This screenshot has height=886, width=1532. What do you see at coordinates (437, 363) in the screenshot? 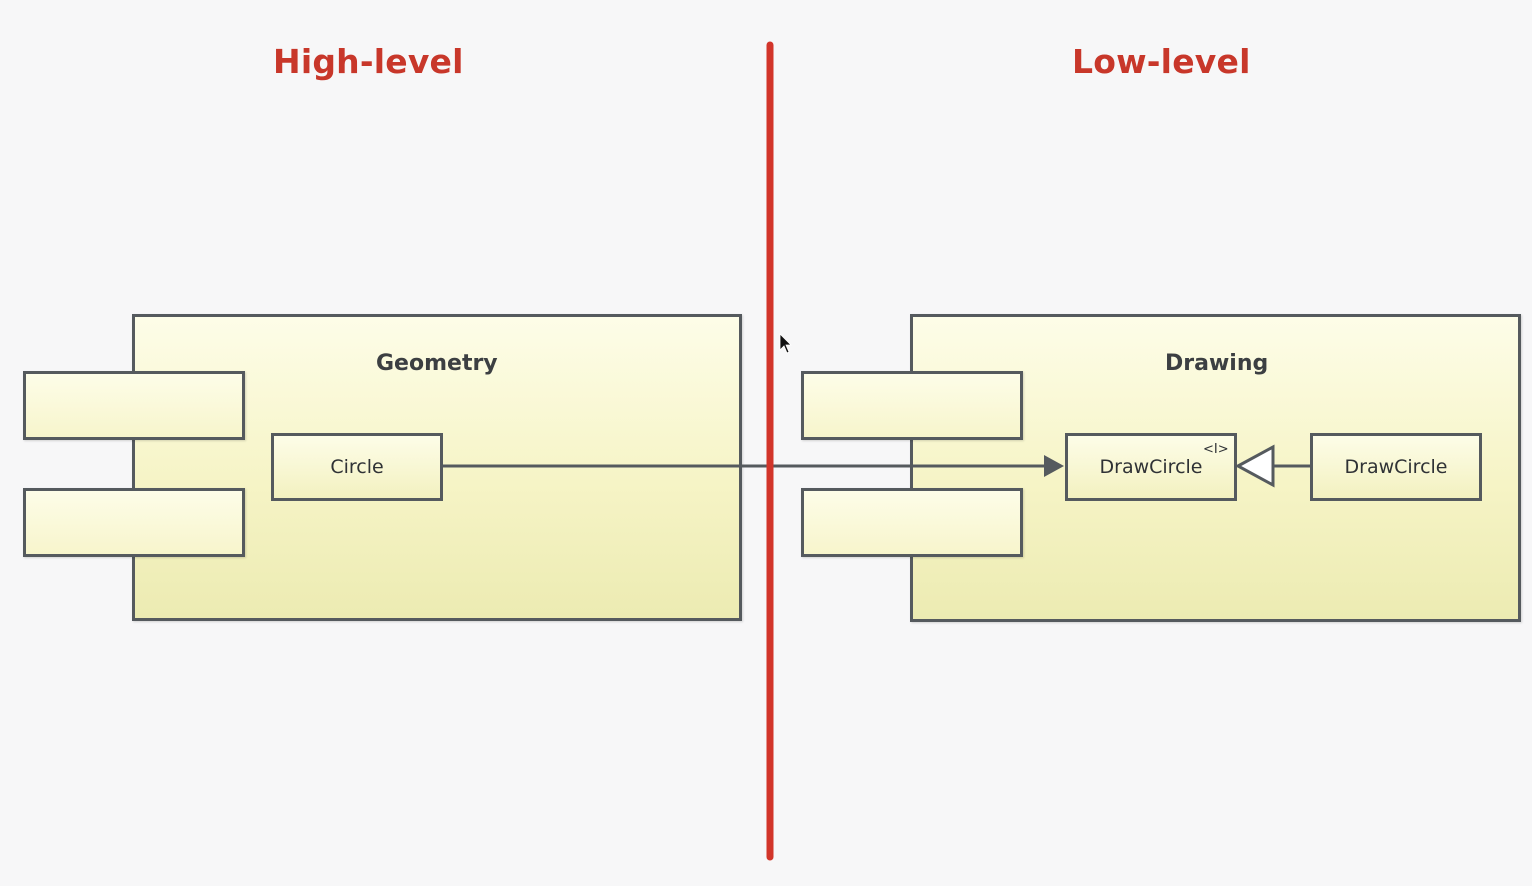
I see `geometry-component-title: Geometry` at bounding box center [437, 363].